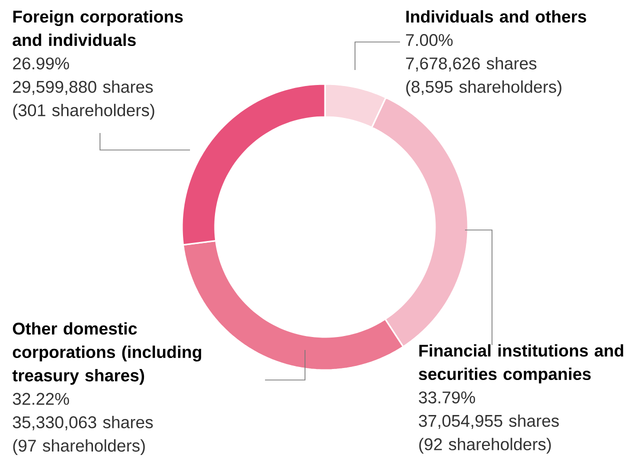  What do you see at coordinates (429, 40) in the screenshot?
I see `data-label: 7.00%` at bounding box center [429, 40].